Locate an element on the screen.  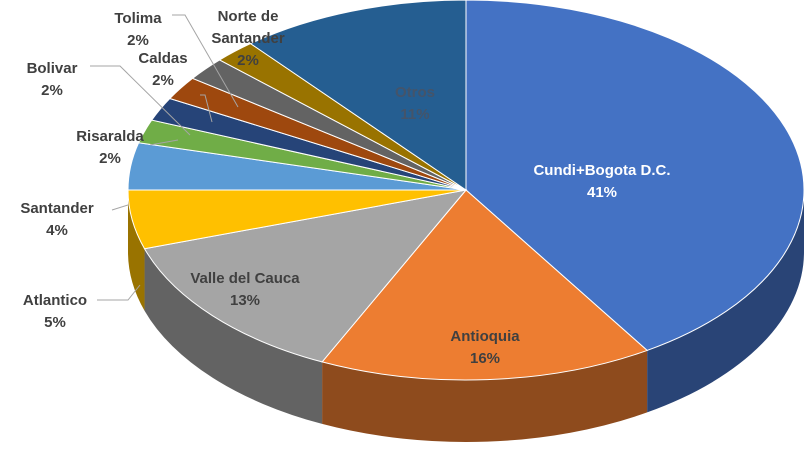
category-label: Otros is located at coordinates (414, 92).